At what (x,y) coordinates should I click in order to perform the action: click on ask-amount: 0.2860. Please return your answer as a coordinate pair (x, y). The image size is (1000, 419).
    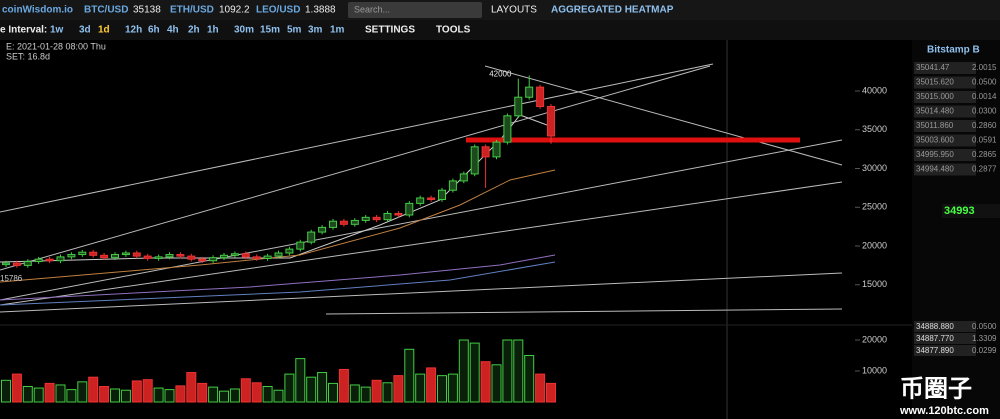
    Looking at the image, I should click on (984, 125).